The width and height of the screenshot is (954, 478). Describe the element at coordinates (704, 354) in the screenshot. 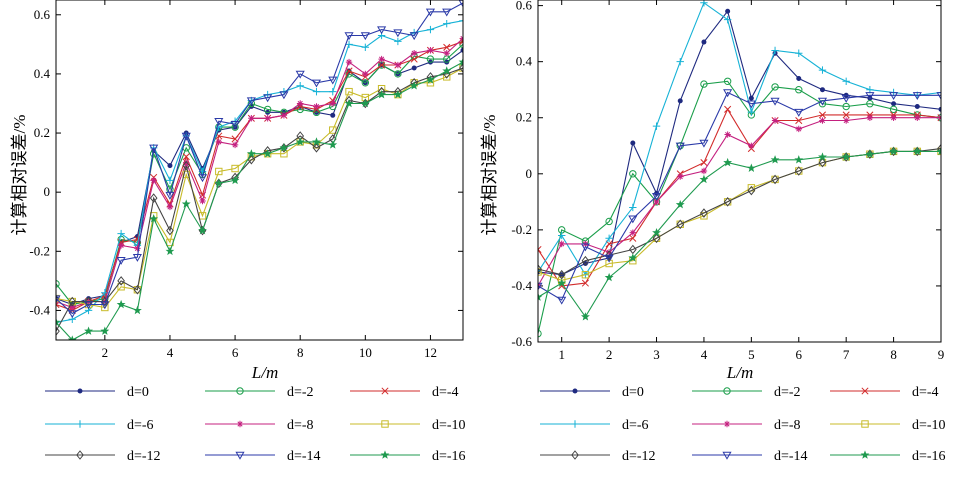

I see `right-x-tick-label: 4` at that location.